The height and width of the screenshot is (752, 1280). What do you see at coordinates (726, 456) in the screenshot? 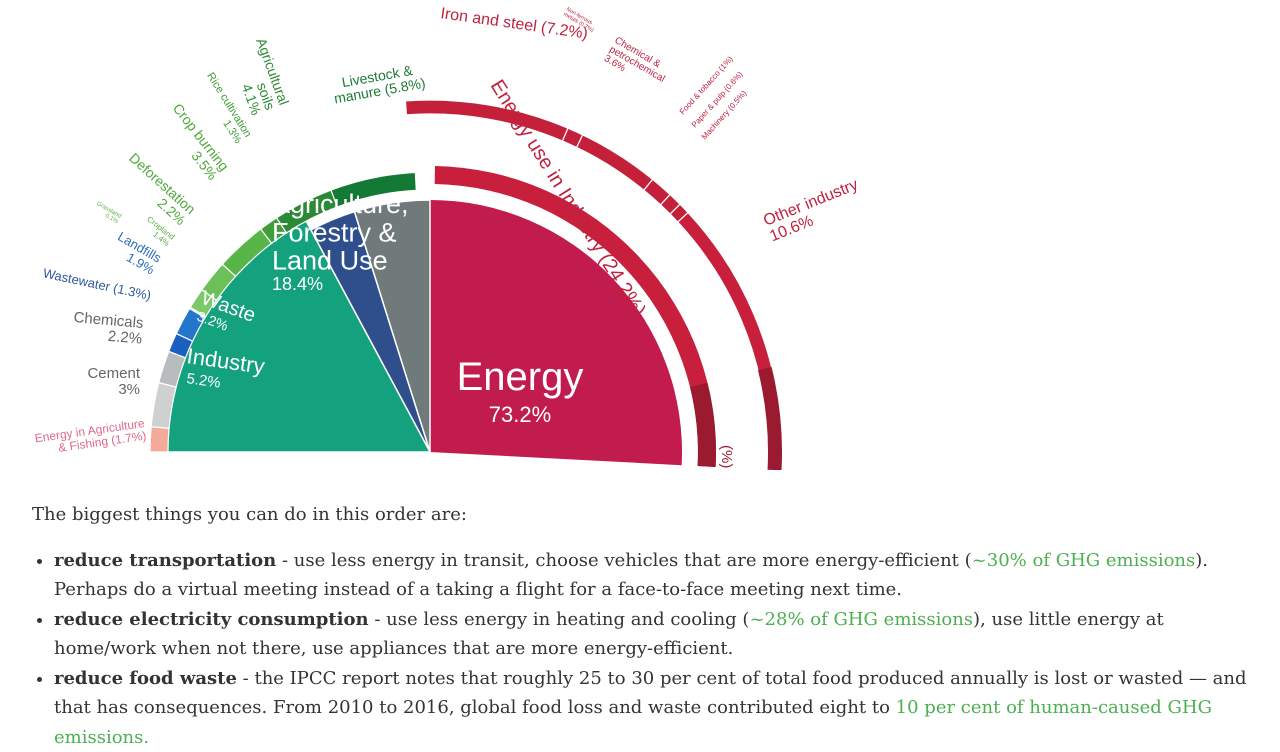
I see `ring-label-cutoff: (%)` at bounding box center [726, 456].